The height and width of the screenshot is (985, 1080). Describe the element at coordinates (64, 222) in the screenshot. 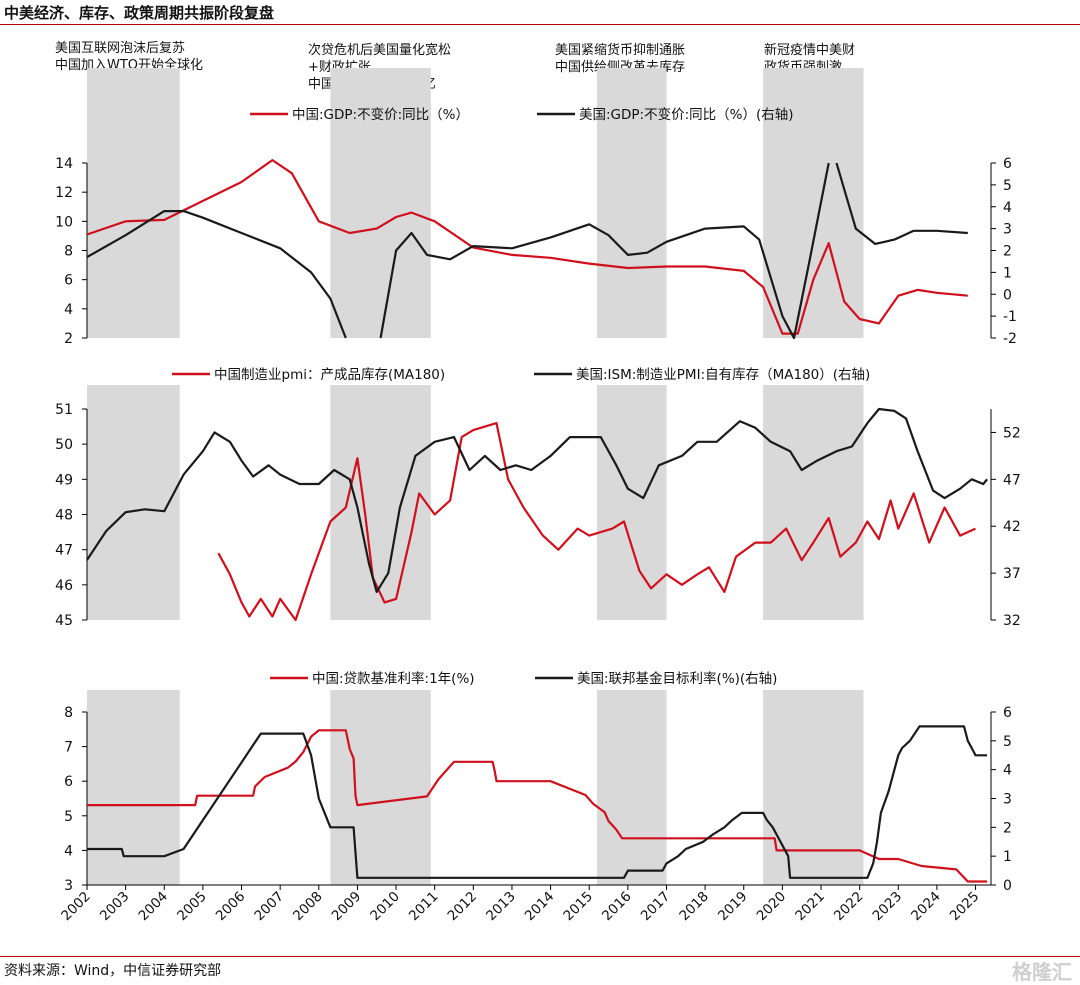

I see `left-axis-tick-label: 10` at that location.